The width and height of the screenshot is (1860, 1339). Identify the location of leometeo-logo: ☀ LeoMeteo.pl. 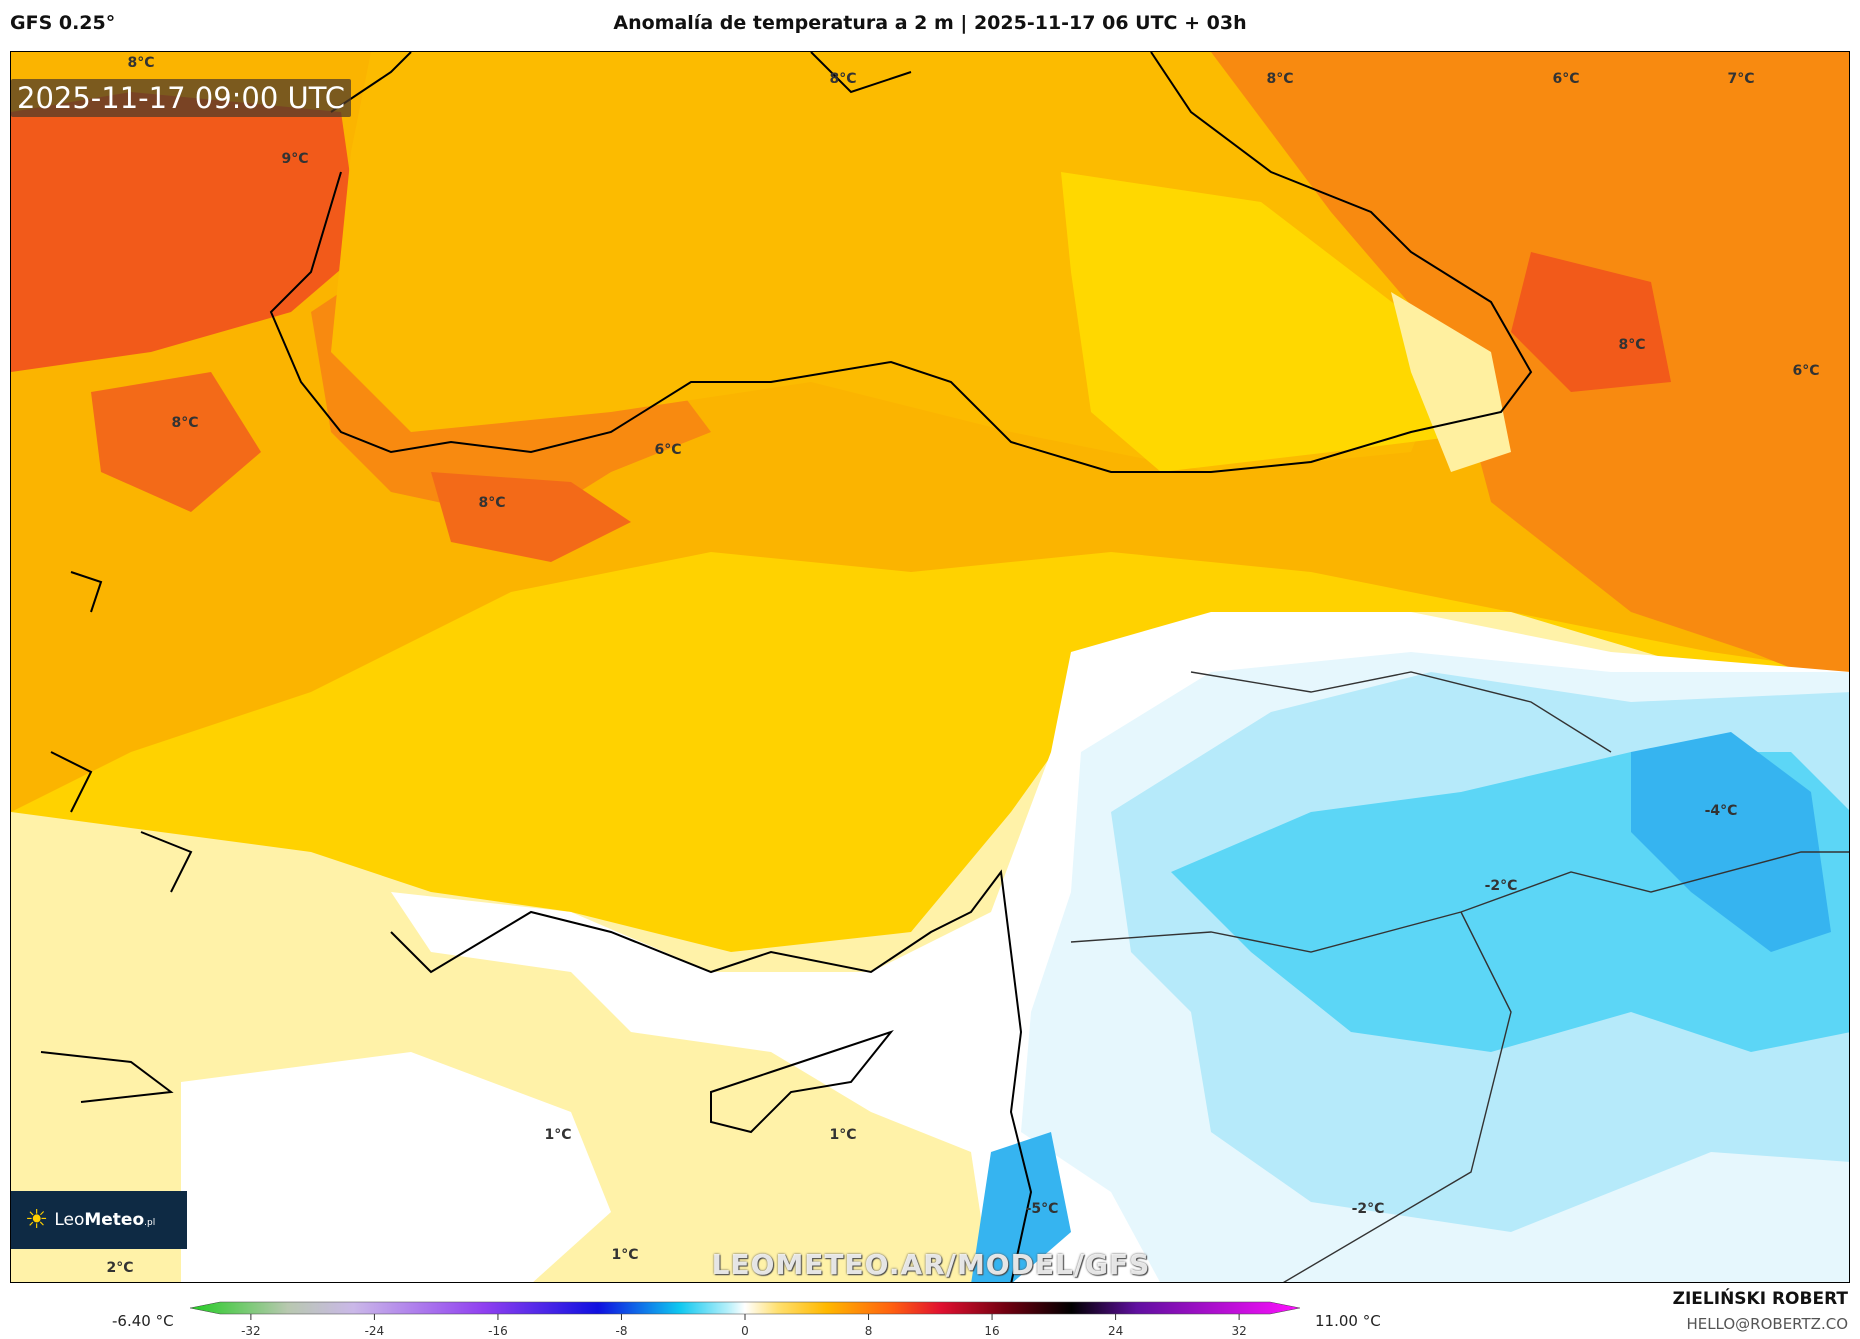
(99, 1220).